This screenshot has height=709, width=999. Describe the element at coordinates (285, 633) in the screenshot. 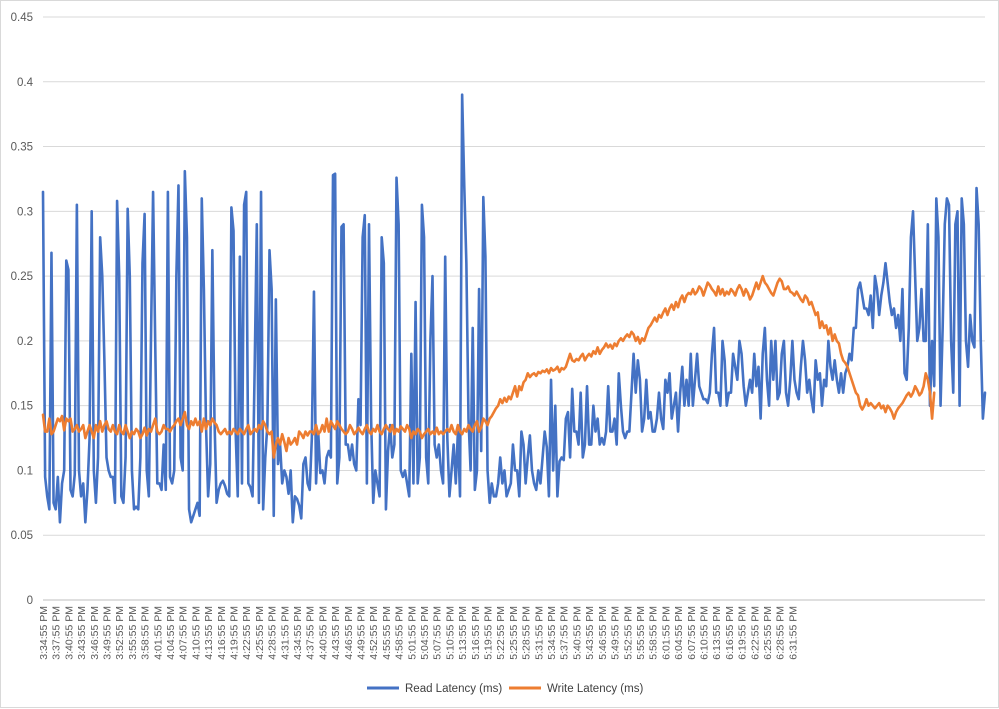

I see `x-tick-label: 4:31:55 PM` at that location.